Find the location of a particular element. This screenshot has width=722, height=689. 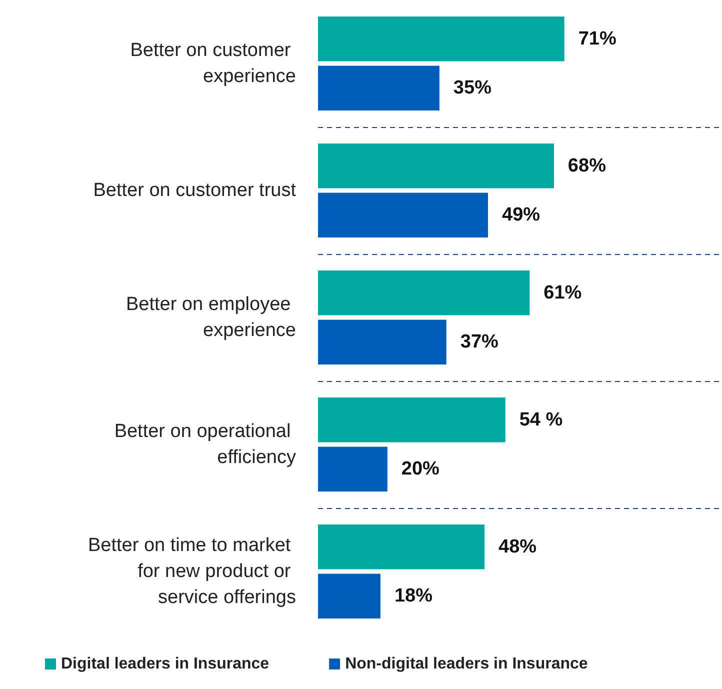

data-label: 35% is located at coordinates (472, 88).